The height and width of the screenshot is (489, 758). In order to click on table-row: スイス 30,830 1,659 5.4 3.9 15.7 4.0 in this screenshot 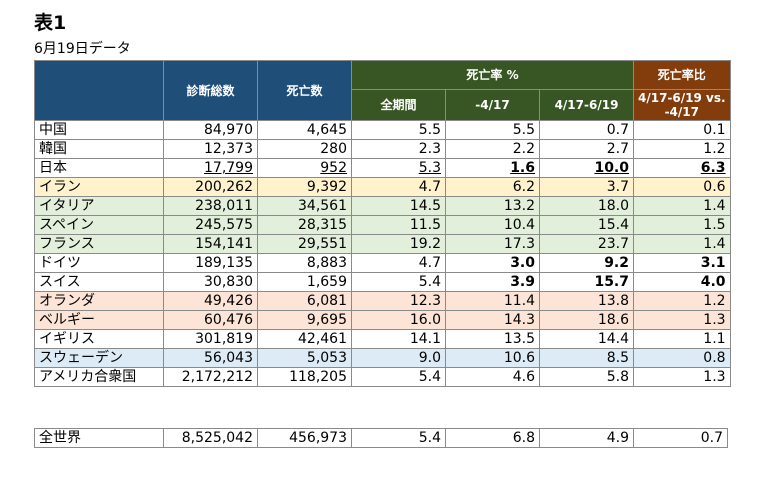, I will do `click(382, 282)`.